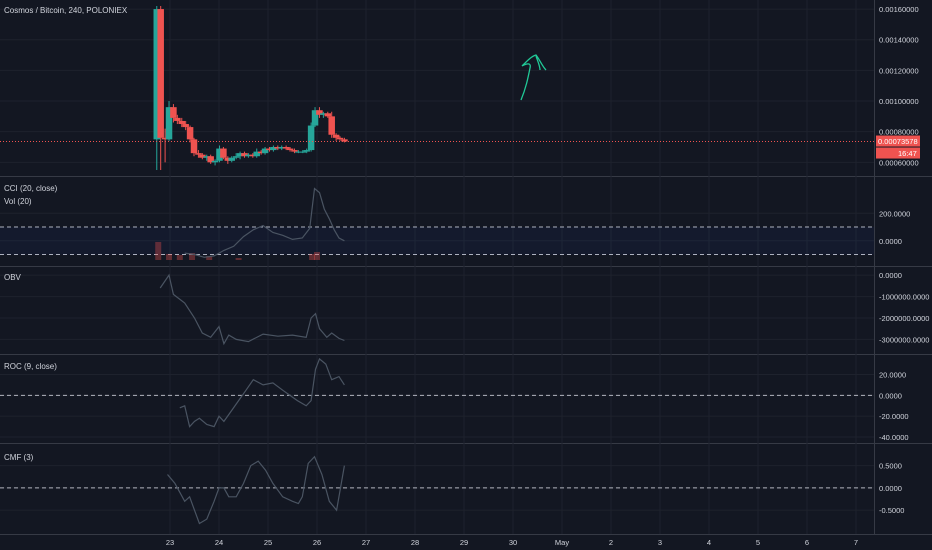 The width and height of the screenshot is (932, 550). What do you see at coordinates (464, 542) in the screenshot?
I see `x-tick-label: 29` at bounding box center [464, 542].